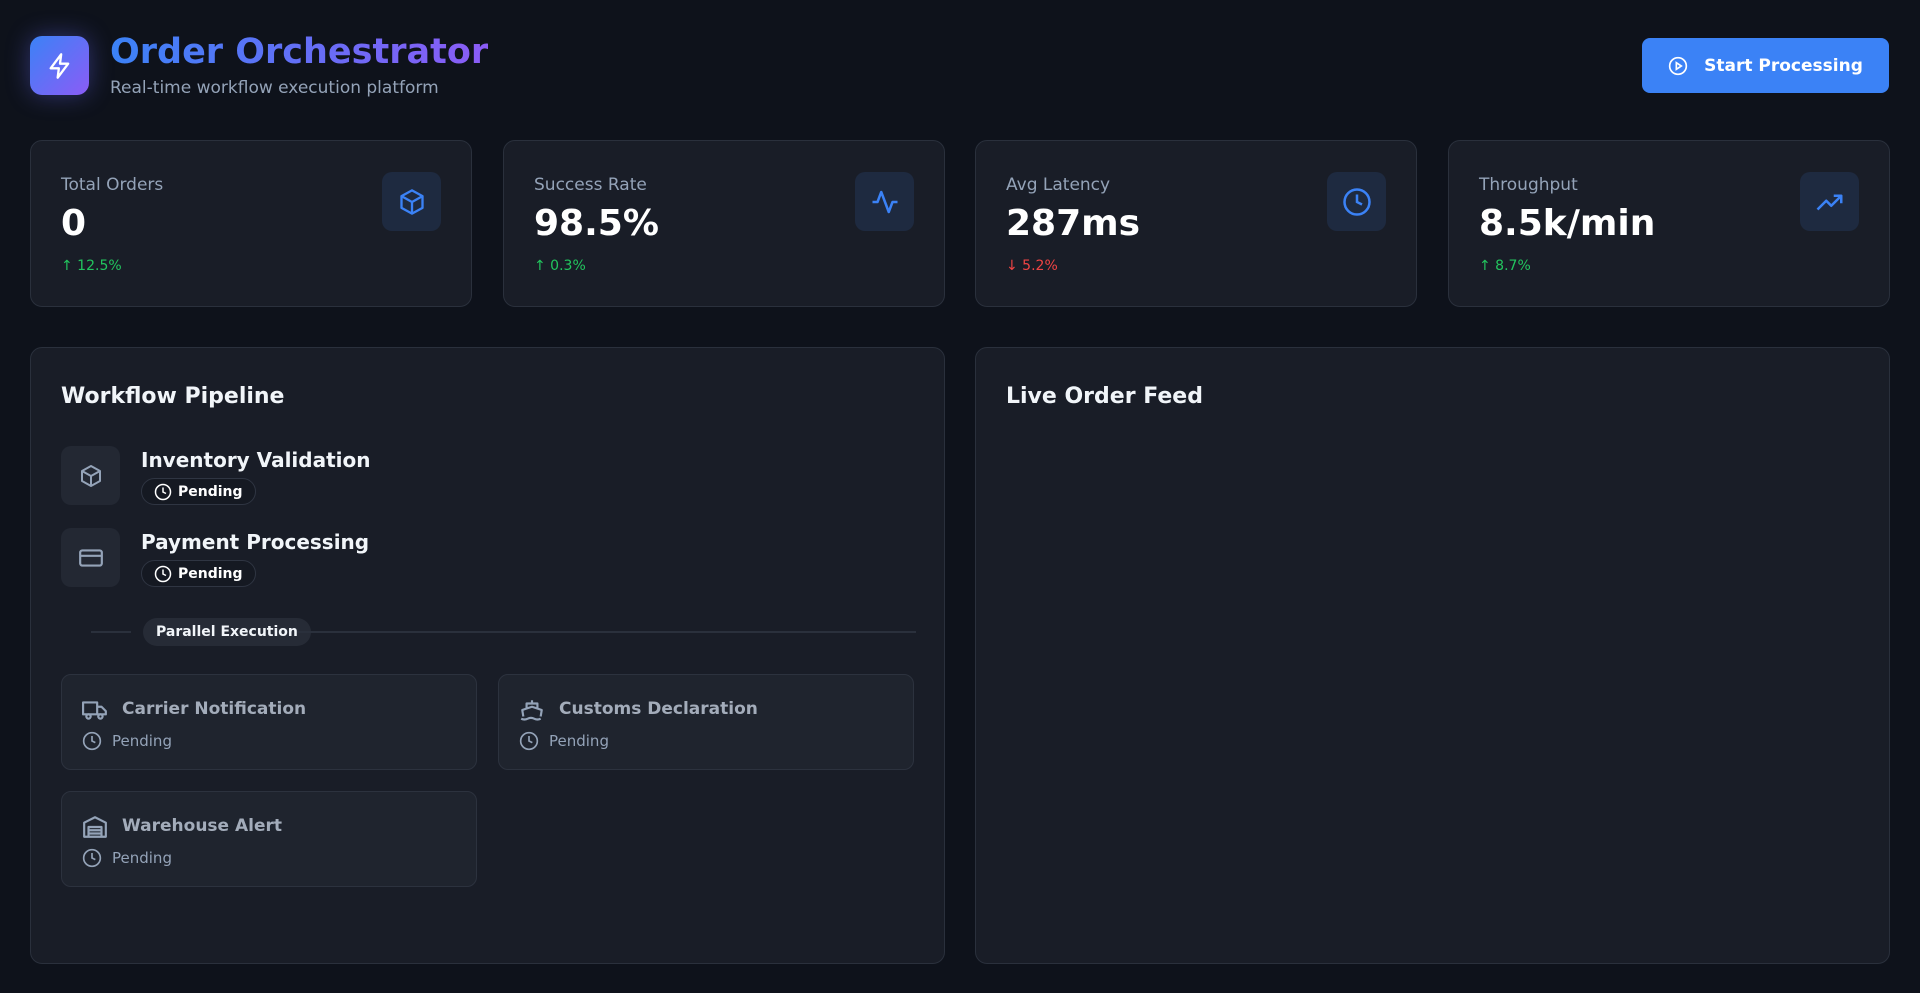 Image resolution: width=1920 pixels, height=993 pixels. What do you see at coordinates (269, 722) in the screenshot?
I see `parallel-task: Carrier Notification Pending` at bounding box center [269, 722].